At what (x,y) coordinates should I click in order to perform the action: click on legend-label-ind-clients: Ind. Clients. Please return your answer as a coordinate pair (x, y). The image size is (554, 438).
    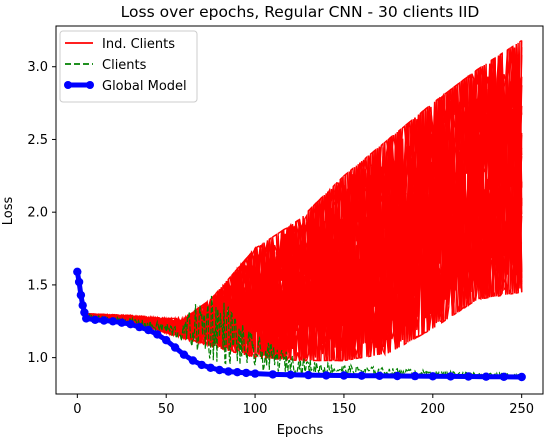
    Looking at the image, I should click on (138, 44).